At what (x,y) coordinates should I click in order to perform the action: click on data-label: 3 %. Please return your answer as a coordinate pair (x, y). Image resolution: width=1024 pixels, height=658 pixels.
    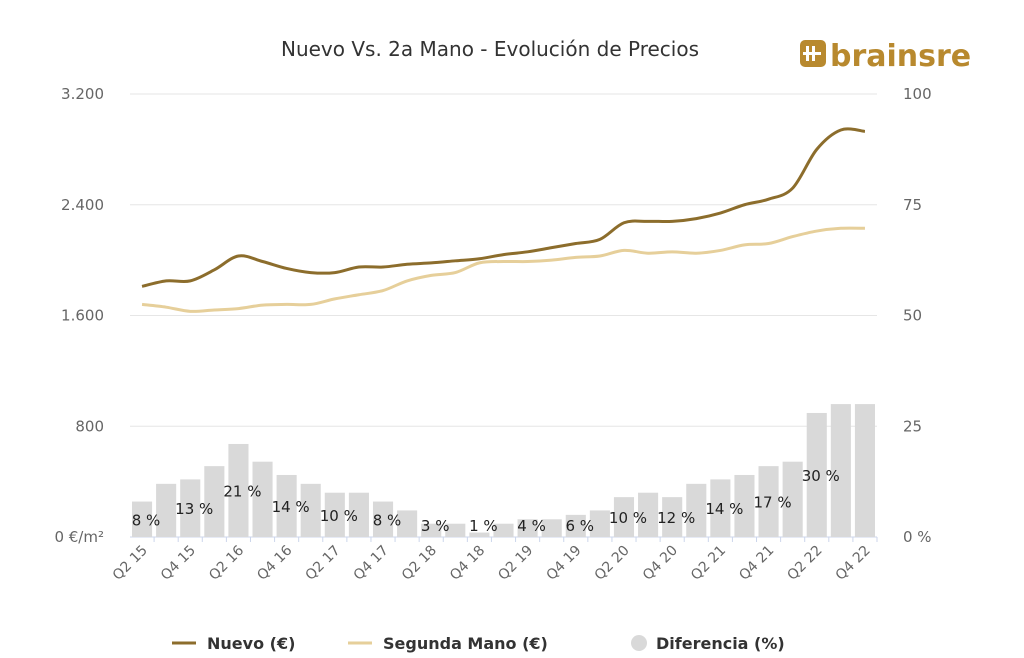
    Looking at the image, I should click on (435, 526).